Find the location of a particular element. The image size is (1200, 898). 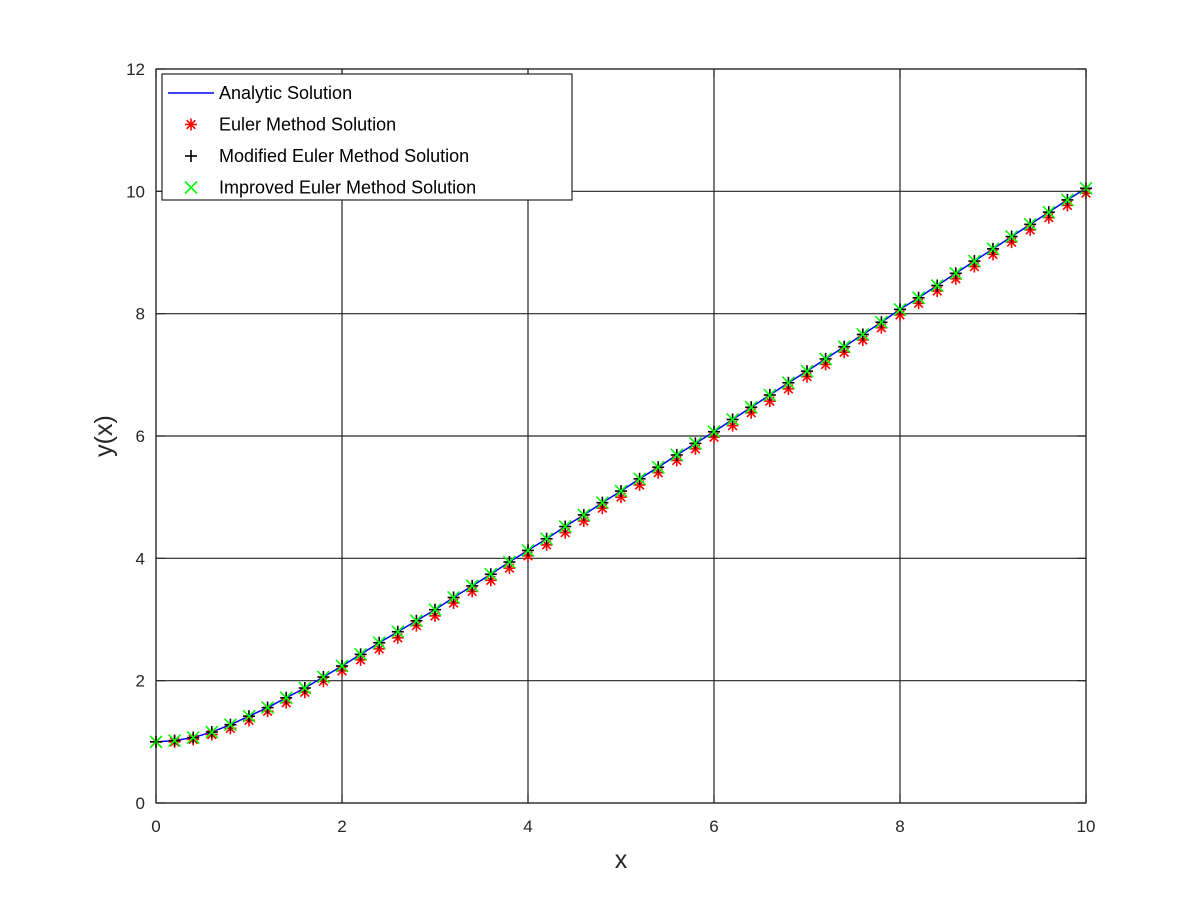

y-tick-label: 10 is located at coordinates (135, 191).